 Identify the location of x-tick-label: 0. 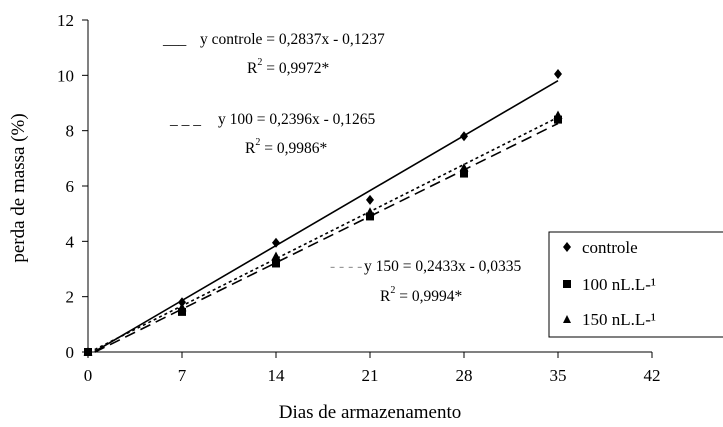
(88, 375).